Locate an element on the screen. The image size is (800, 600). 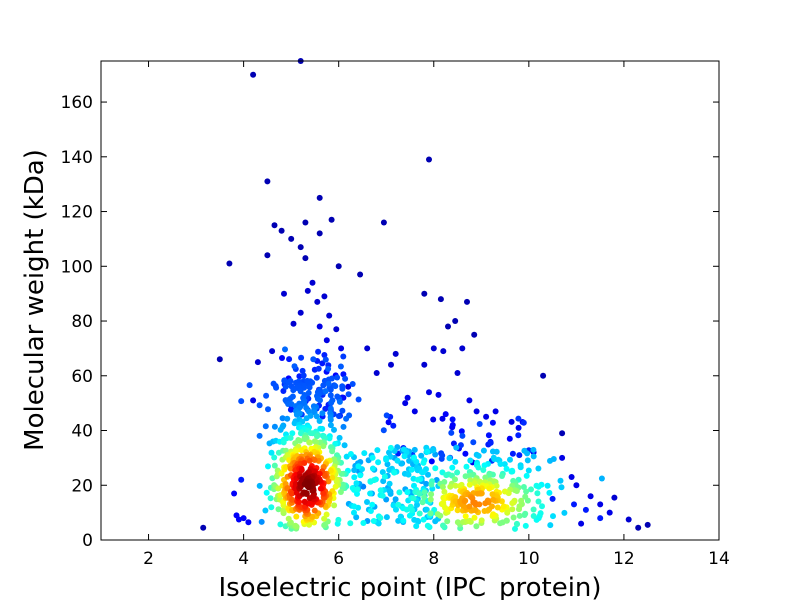
y-axis-title: Molecular weight (kDa) is located at coordinates (35, 300).